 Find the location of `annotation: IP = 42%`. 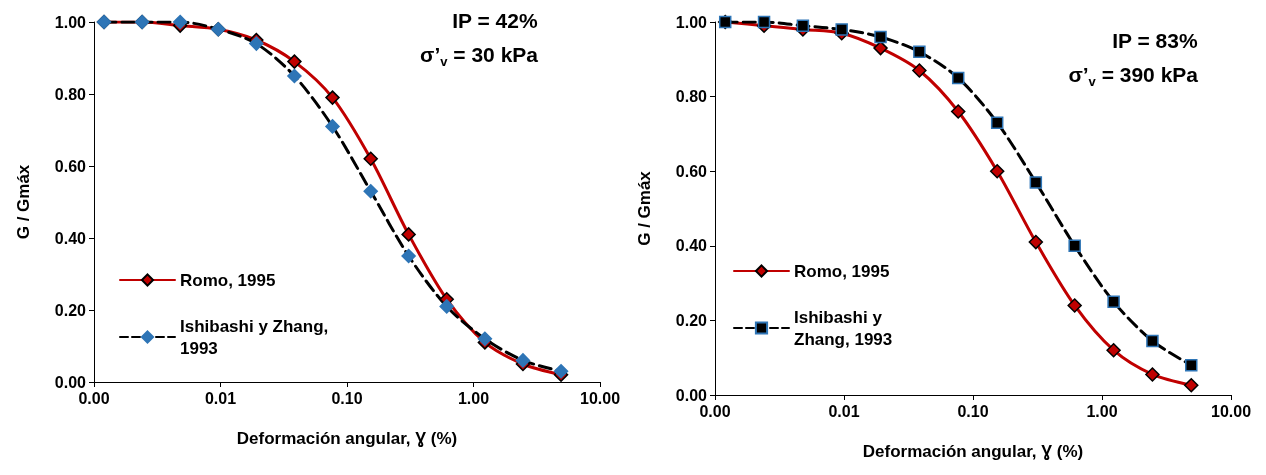

annotation: IP = 42% is located at coordinates (495, 20).